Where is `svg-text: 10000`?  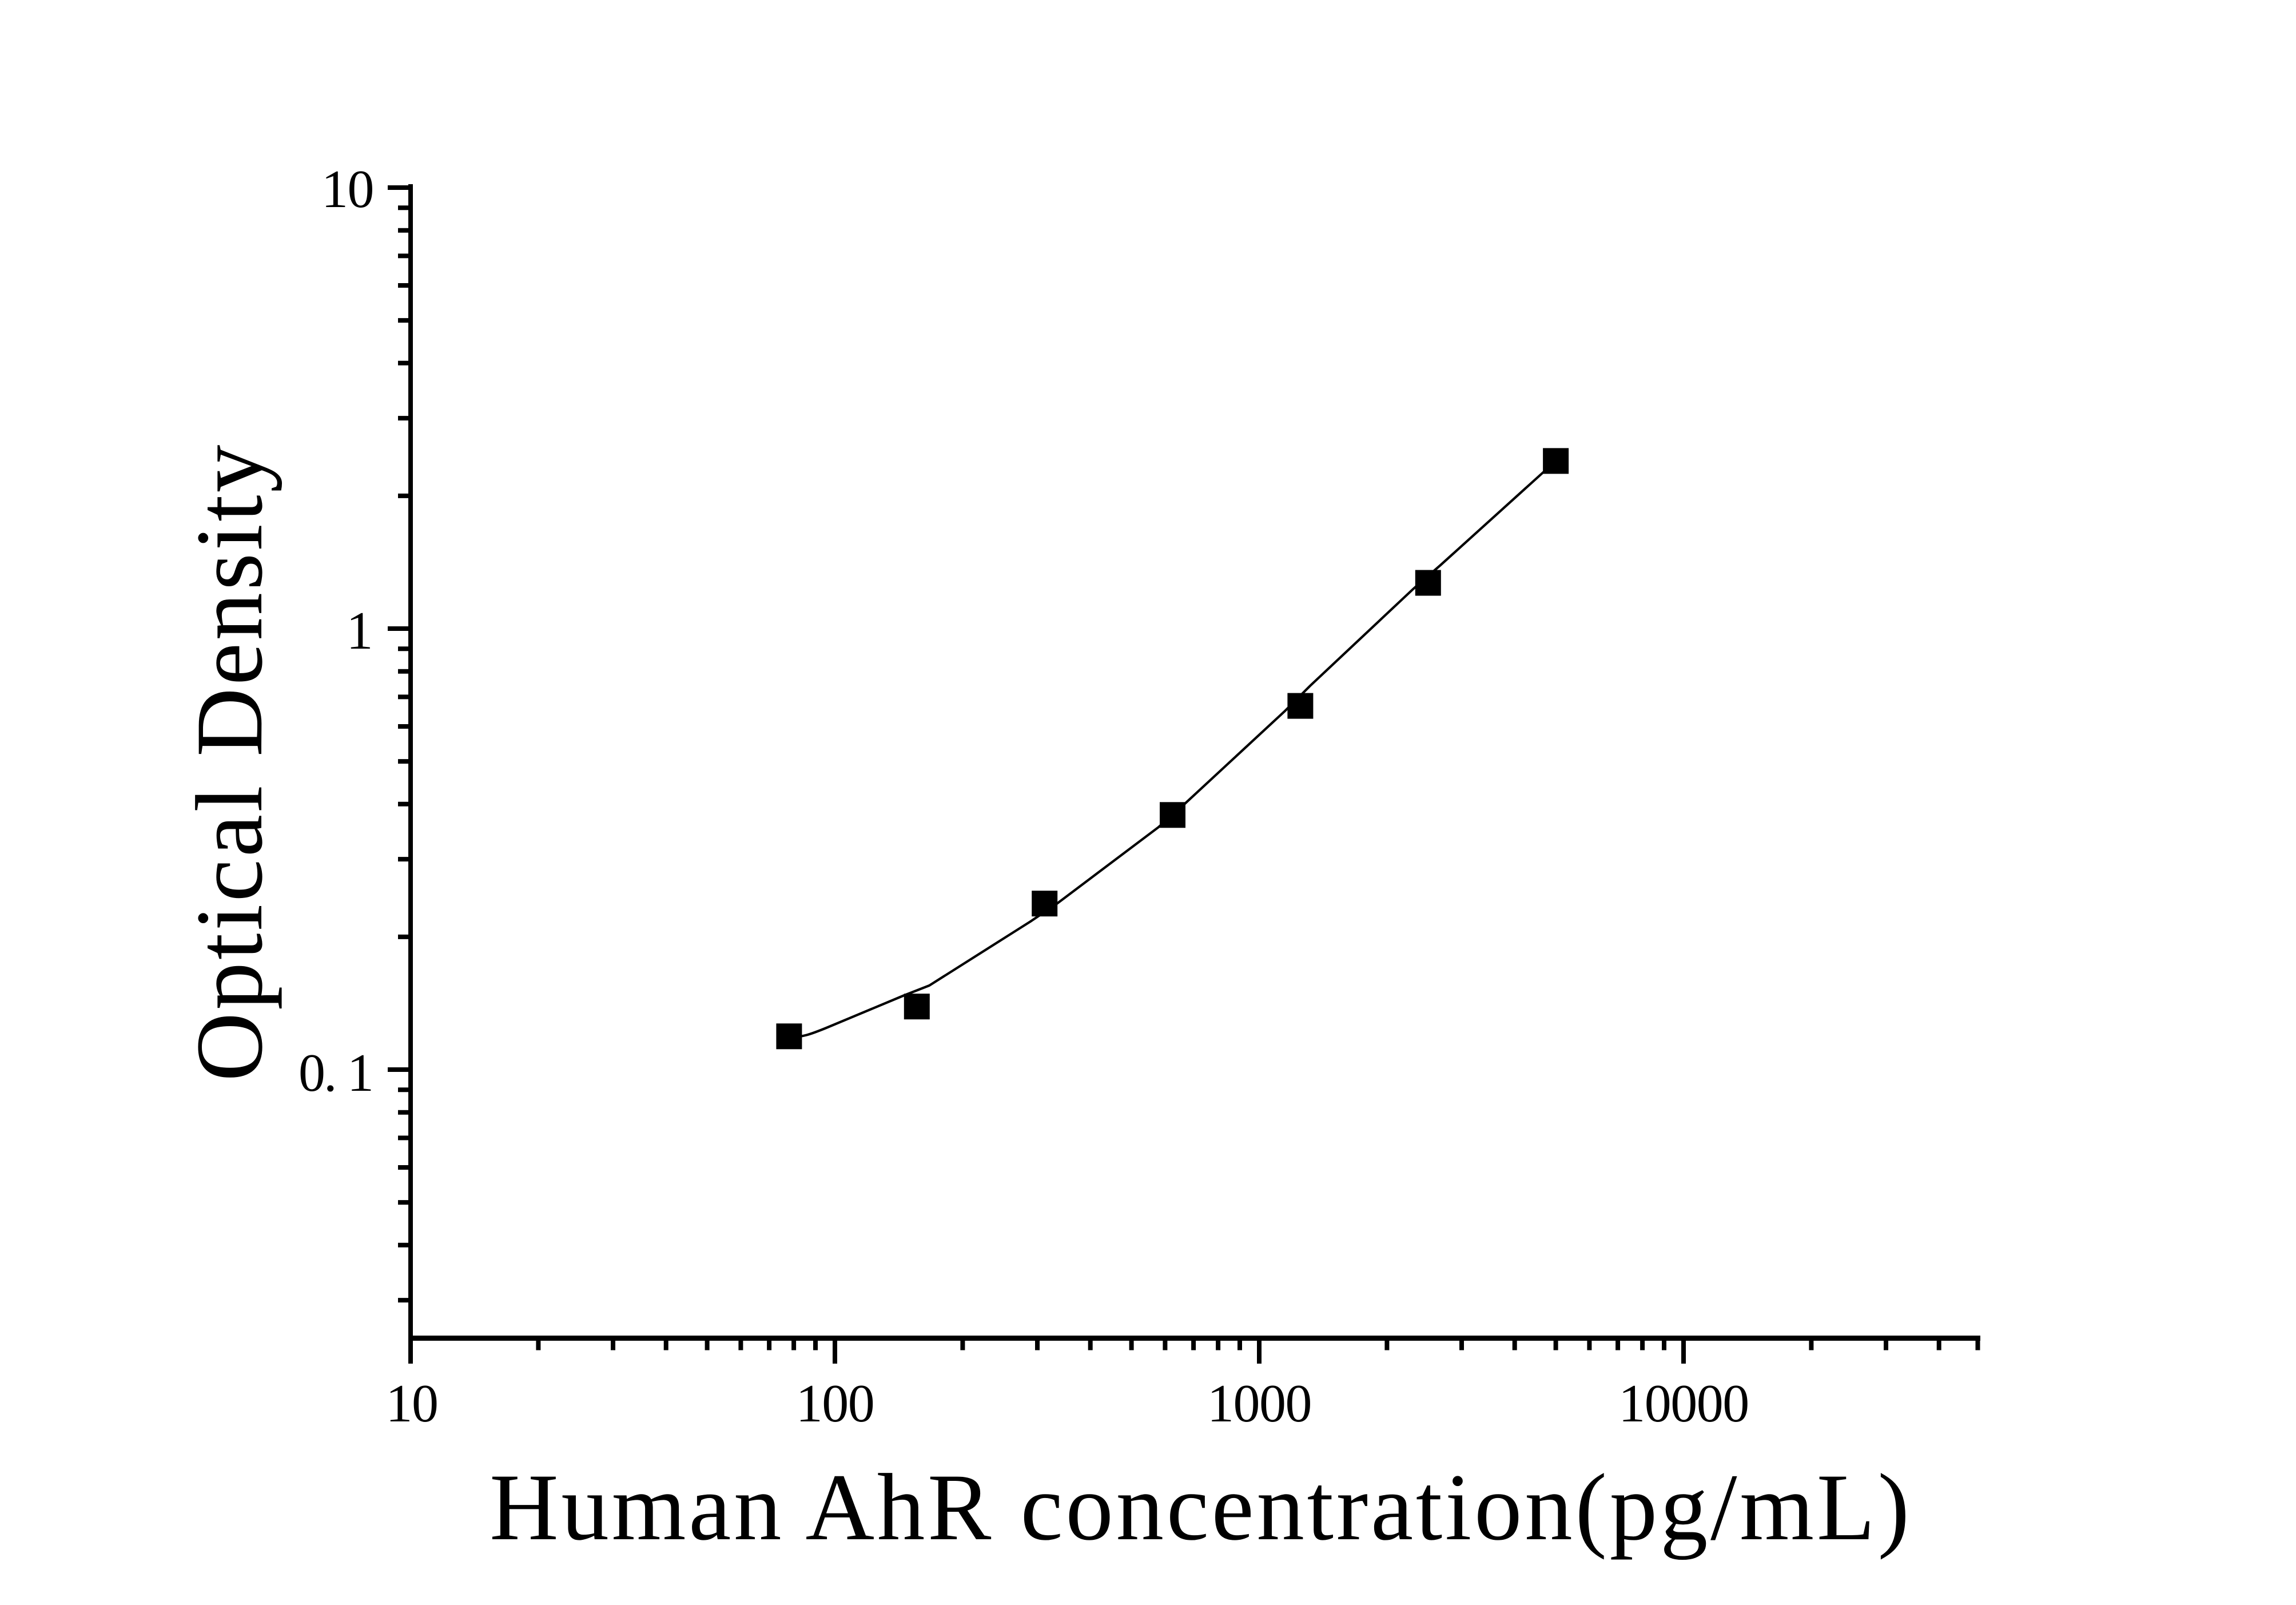 svg-text: 10000 is located at coordinates (1684, 1403).